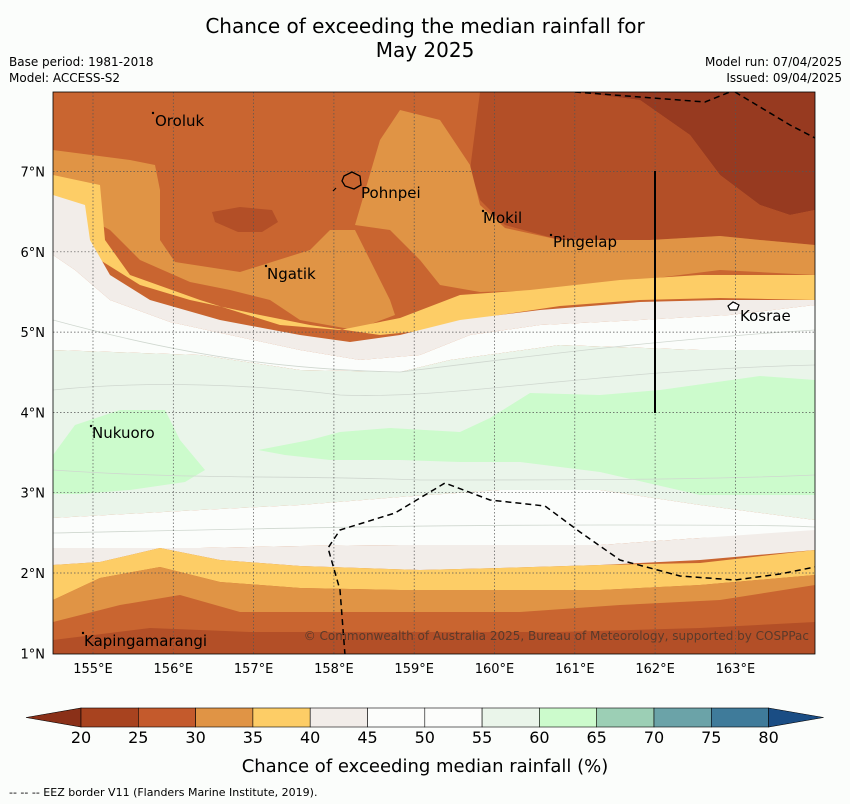 The width and height of the screenshot is (850, 804). Describe the element at coordinates (655, 669) in the screenshot. I see `longitude-label: 162°E` at that location.